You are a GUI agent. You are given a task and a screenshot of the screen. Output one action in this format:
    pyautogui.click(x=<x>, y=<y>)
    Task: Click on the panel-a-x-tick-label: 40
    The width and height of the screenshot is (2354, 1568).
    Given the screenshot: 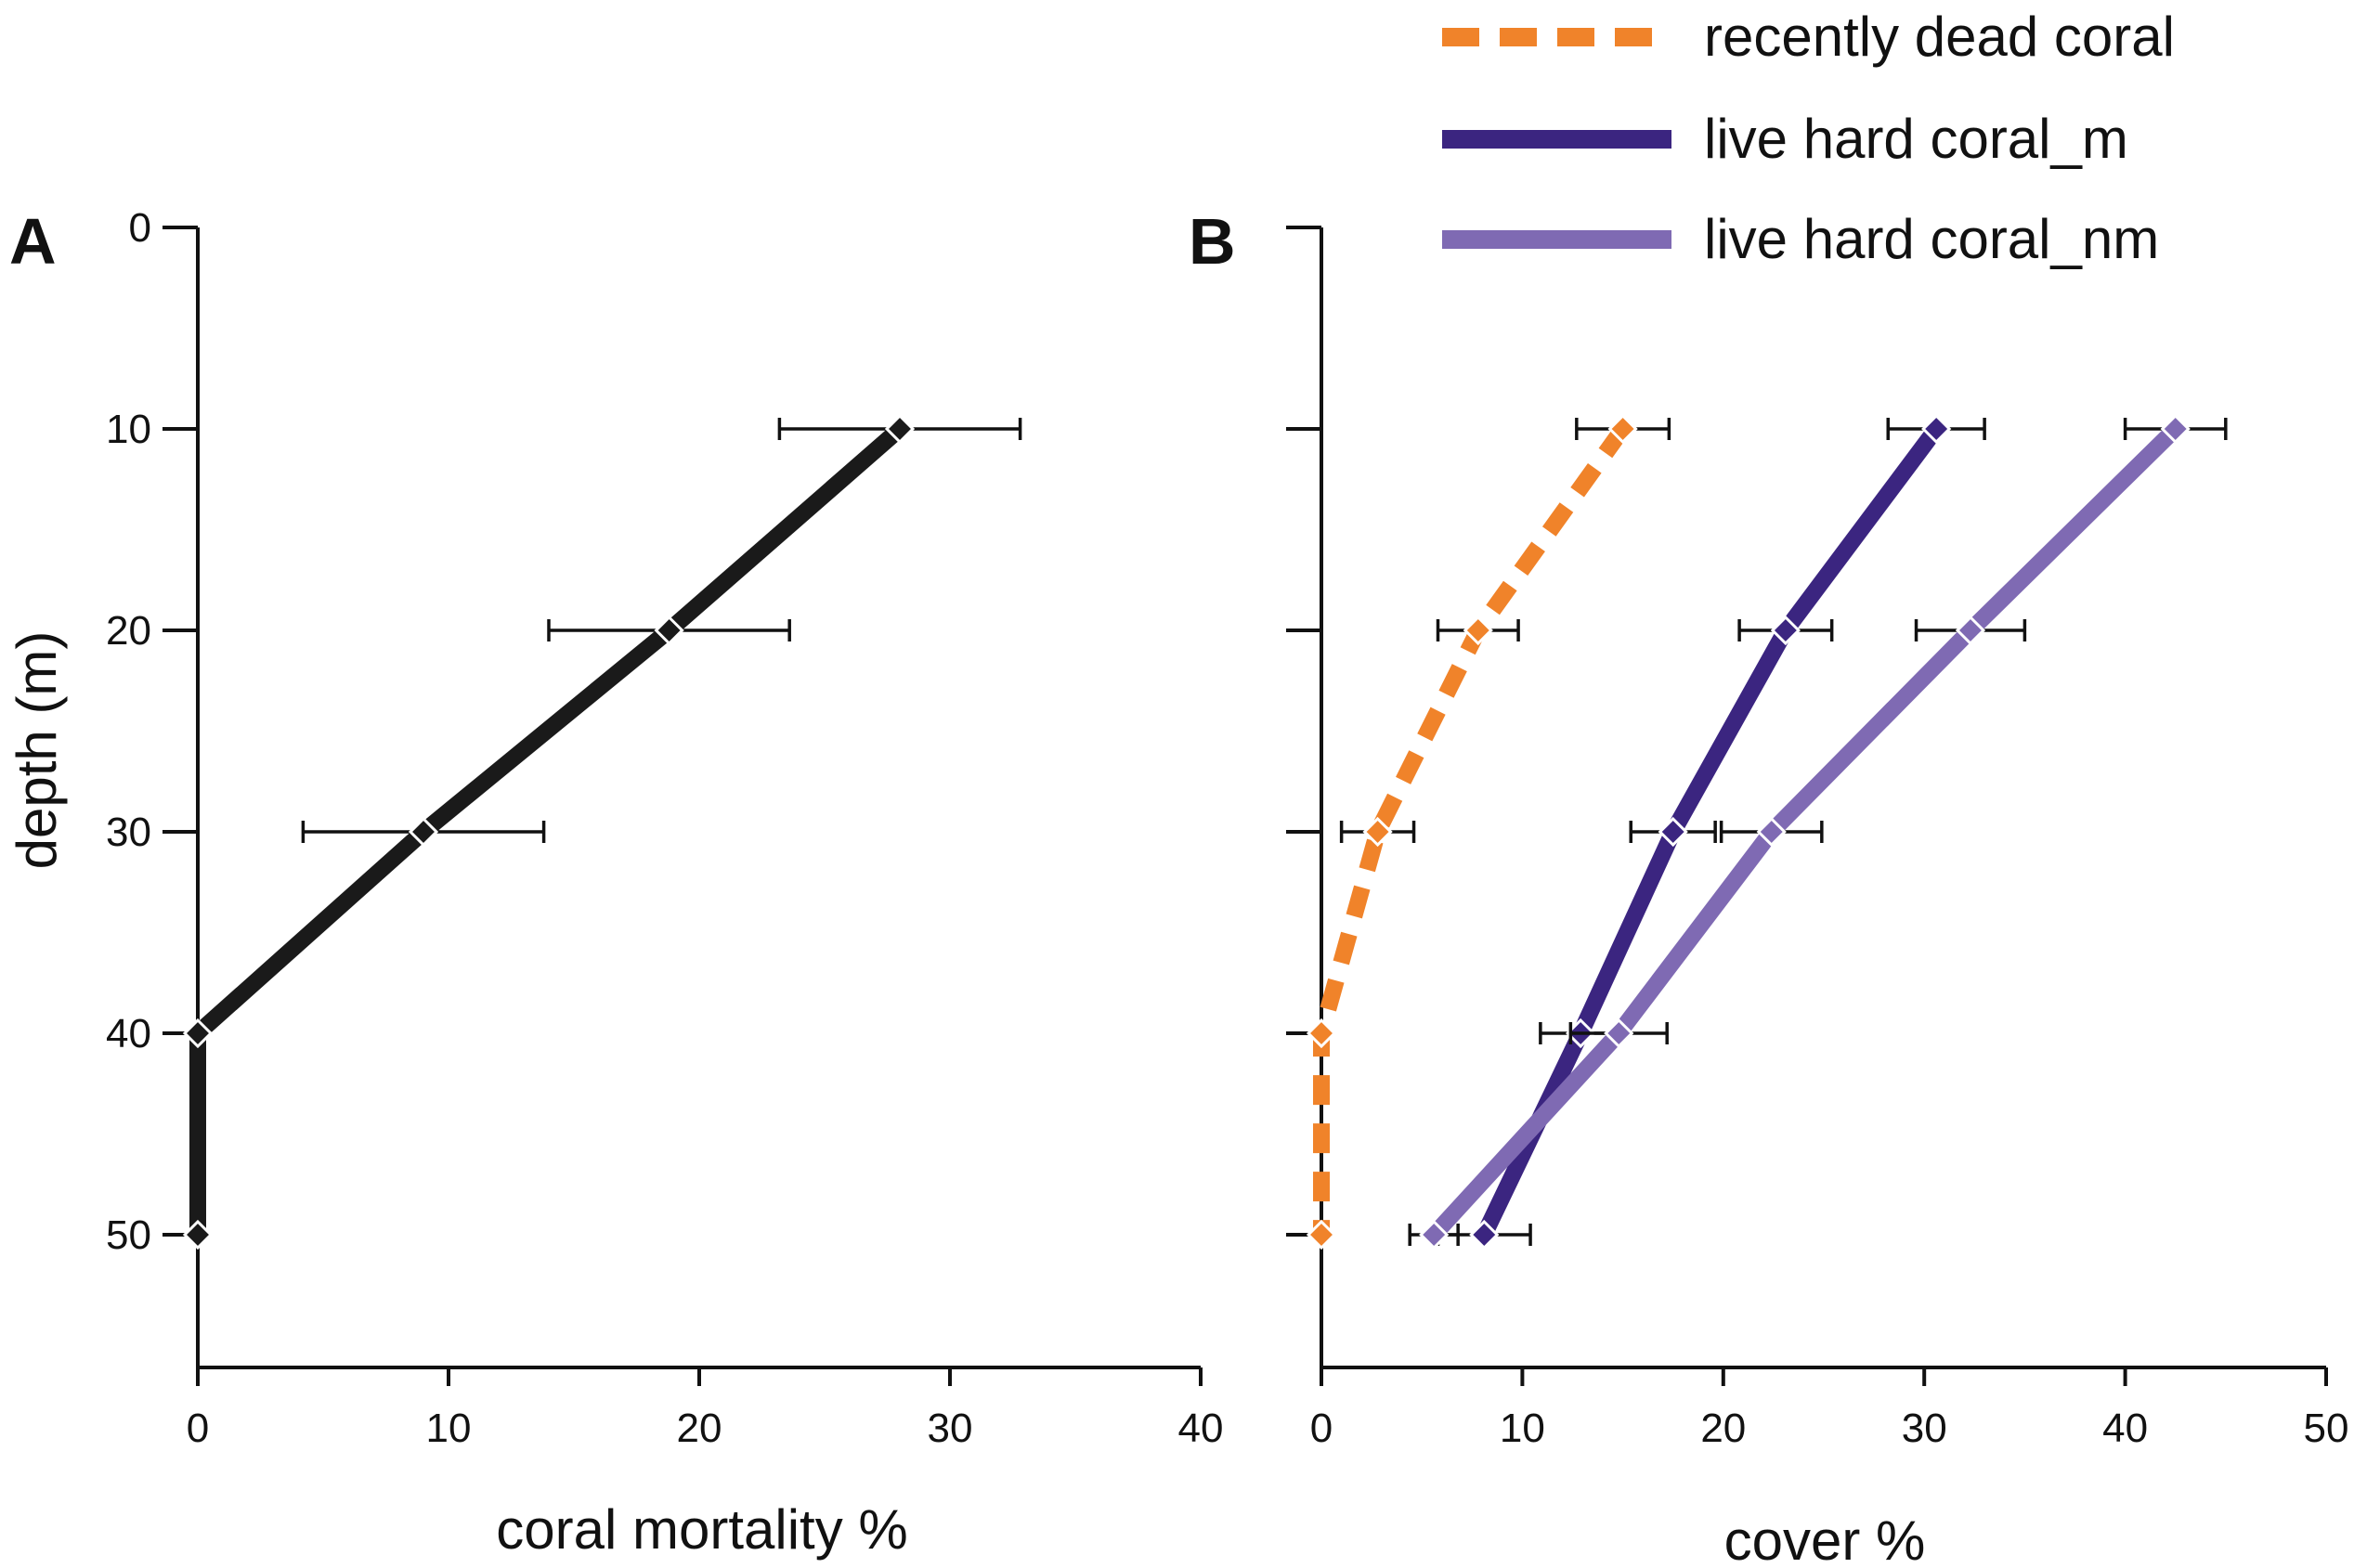 What is the action you would take?
    pyautogui.click(x=1201, y=1428)
    